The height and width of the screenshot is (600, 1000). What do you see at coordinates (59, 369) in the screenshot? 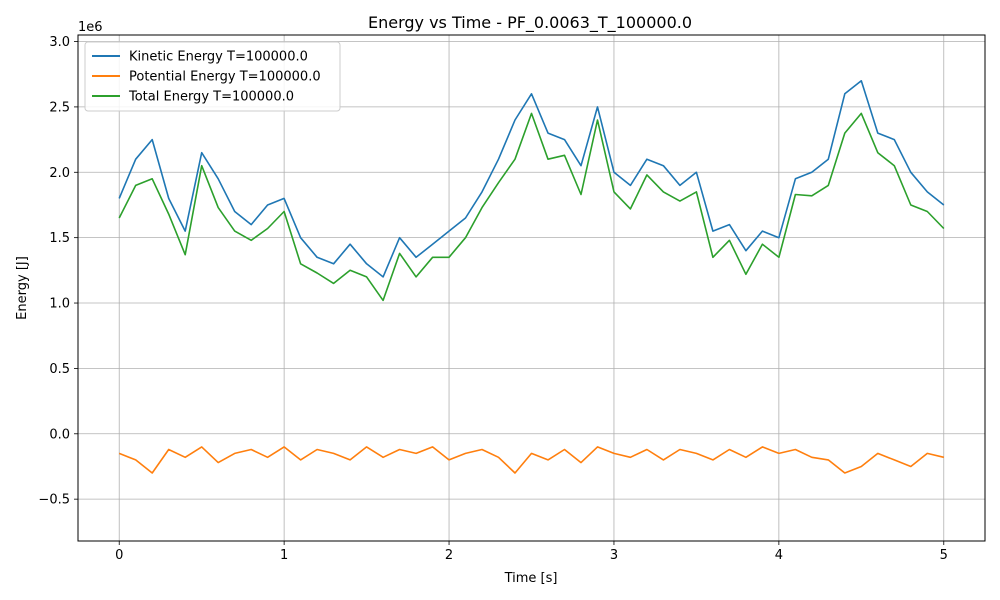
I see `y-tick-label: 0.5` at bounding box center [59, 369].